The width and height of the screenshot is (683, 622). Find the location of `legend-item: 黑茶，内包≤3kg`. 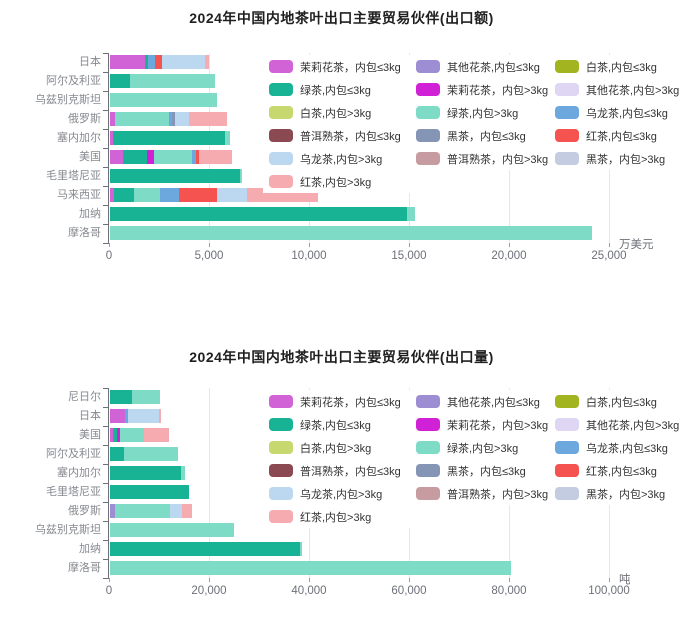

legend-item: 黑茶，内包≤3kg is located at coordinates (479, 135).